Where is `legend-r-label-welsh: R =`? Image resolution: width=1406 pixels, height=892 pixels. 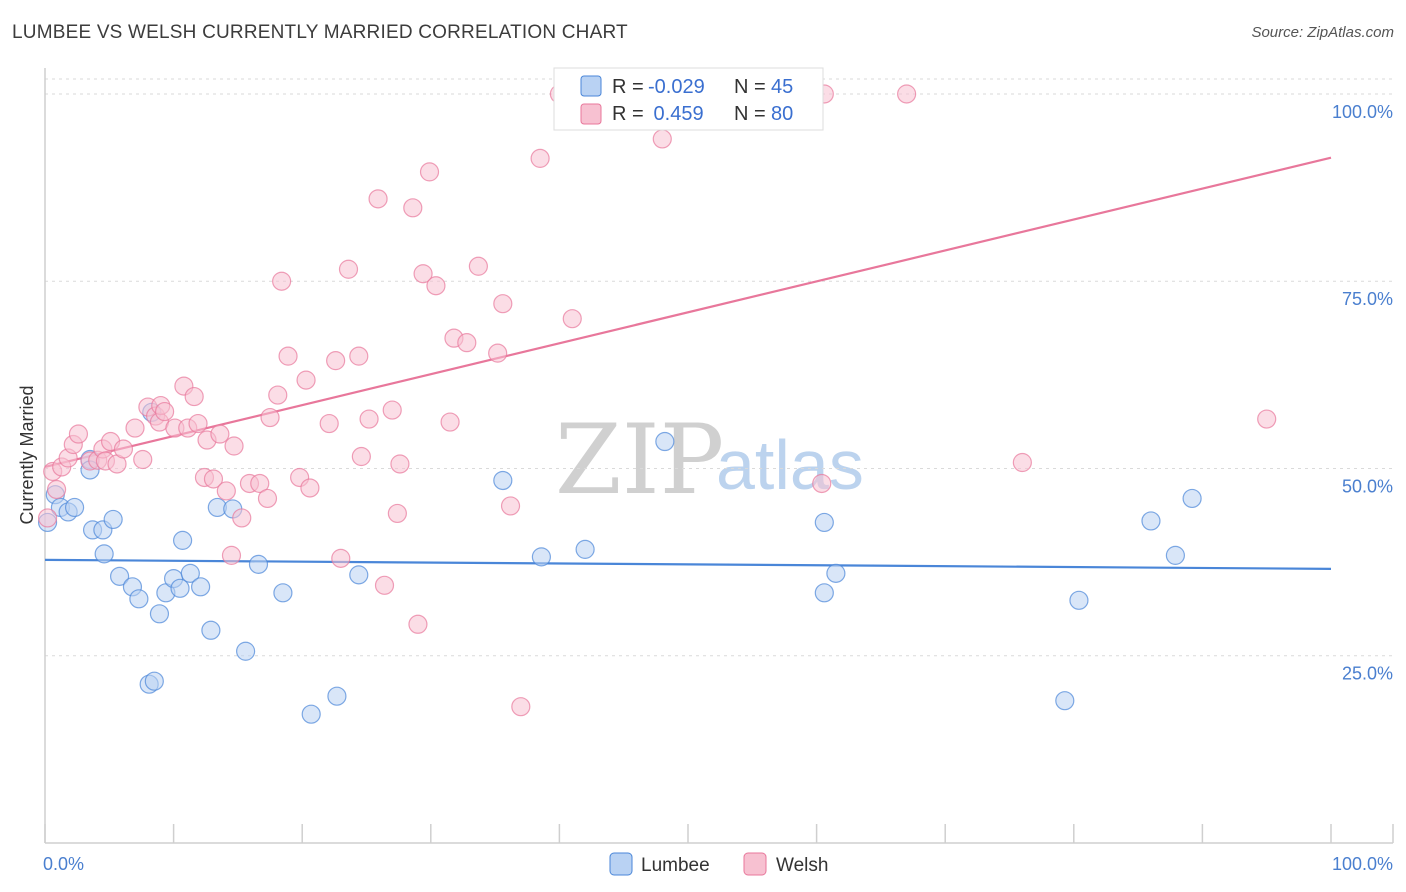 legend-r-label-welsh: R = is located at coordinates (628, 114).